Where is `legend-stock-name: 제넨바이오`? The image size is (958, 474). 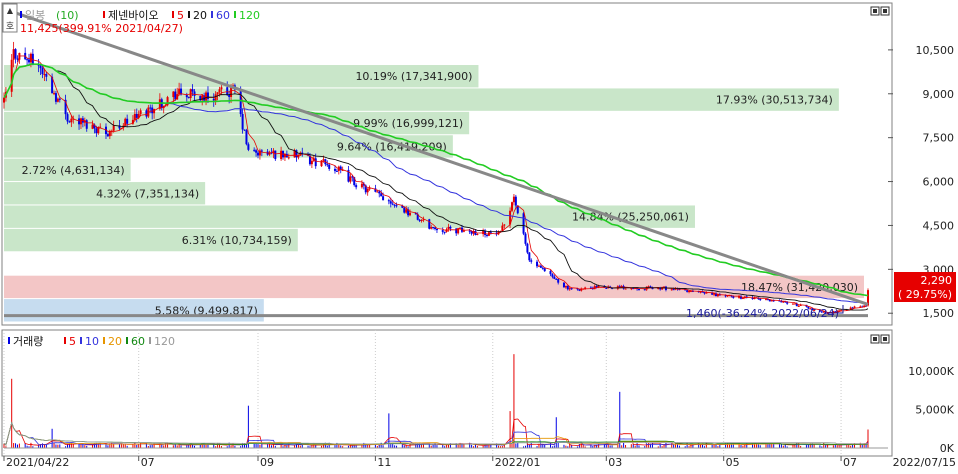 legend-stock-name: 제넨바이오 is located at coordinates (133, 15).